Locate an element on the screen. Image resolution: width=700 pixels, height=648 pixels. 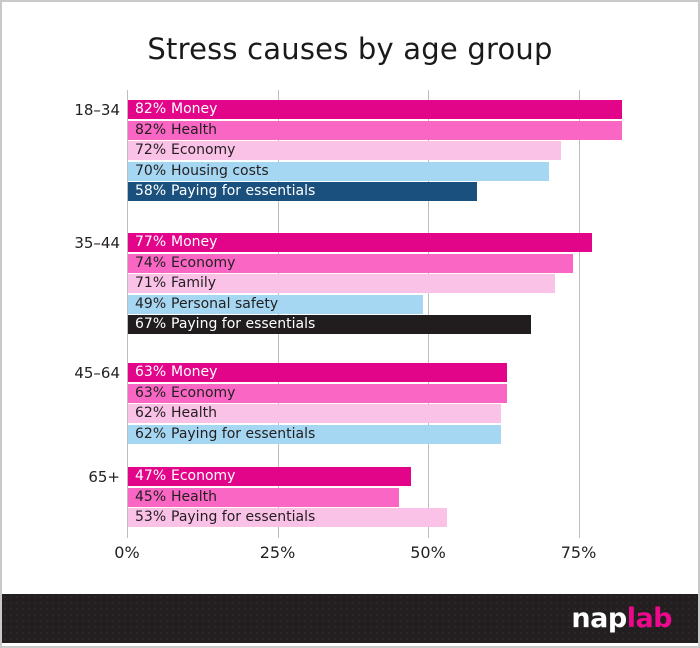
bar-value: 67% is located at coordinates (151, 324).